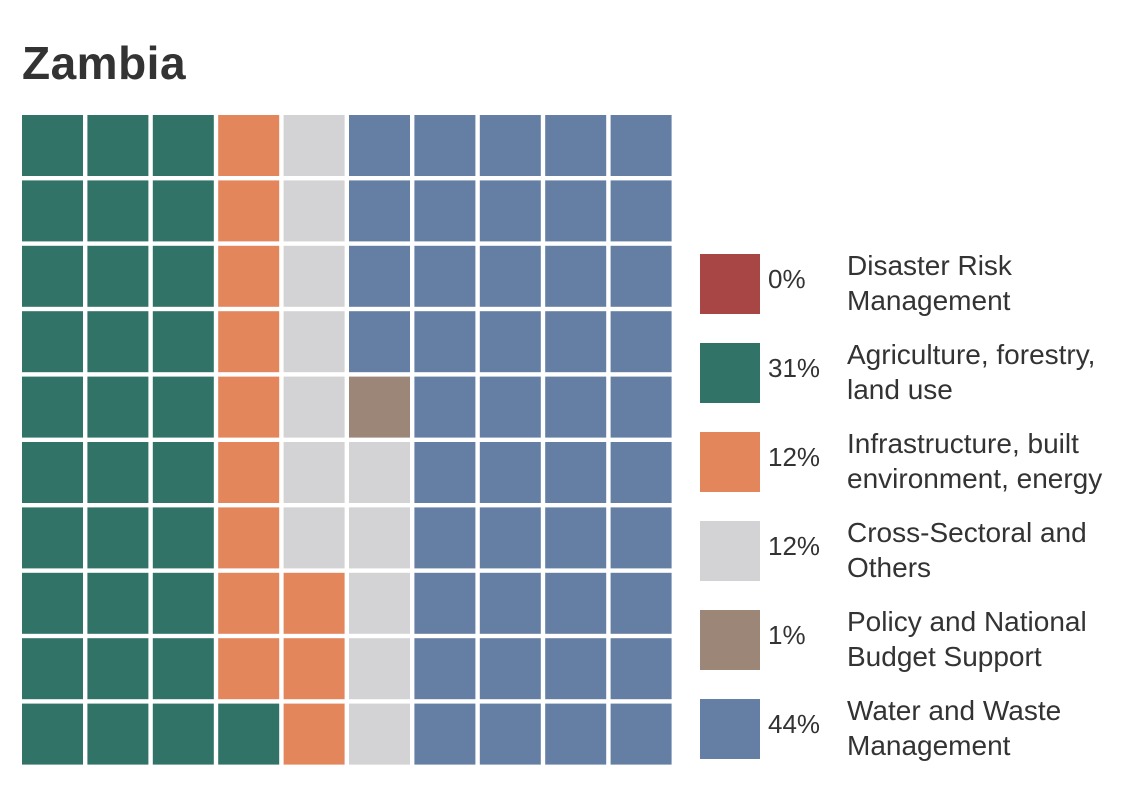  I want to click on legend-percent: 1%, so click(787, 635).